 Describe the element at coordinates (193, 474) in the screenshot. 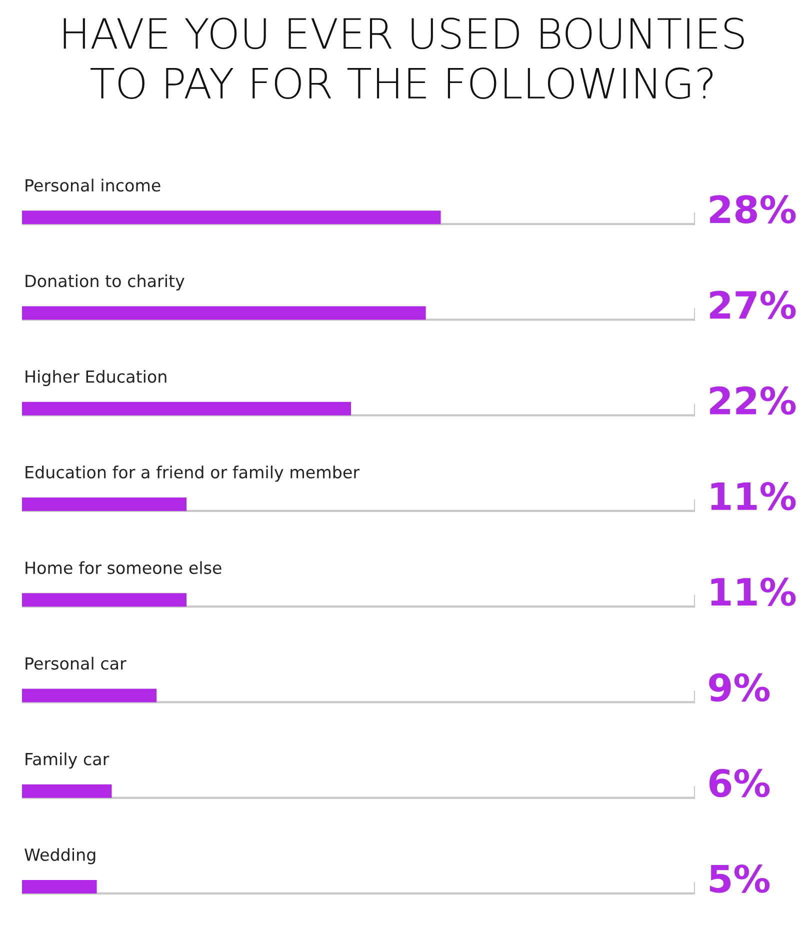

I see `y-tick-label: Education for a friend or family member` at that location.